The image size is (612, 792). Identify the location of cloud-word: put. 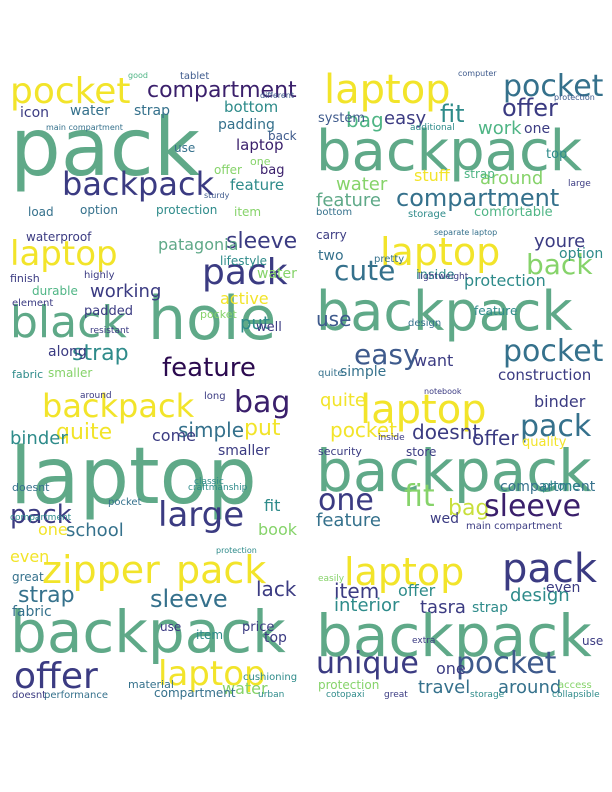
(262, 428).